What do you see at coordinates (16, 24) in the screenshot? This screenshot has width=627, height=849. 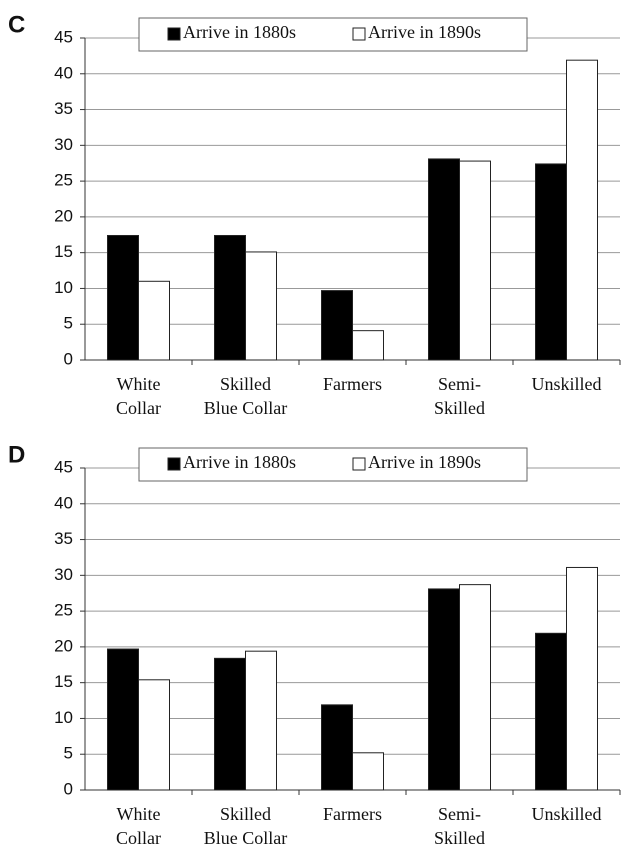 I see `panel-label: C` at bounding box center [16, 24].